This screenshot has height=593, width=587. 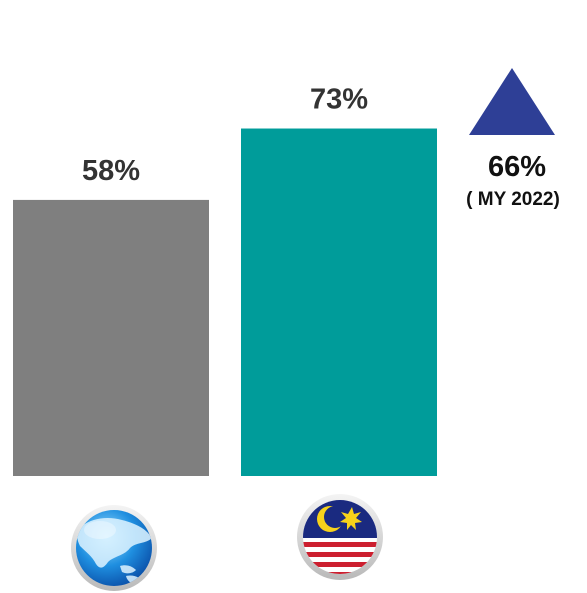 I want to click on value-label-malaysia: 73%, so click(x=339, y=100).